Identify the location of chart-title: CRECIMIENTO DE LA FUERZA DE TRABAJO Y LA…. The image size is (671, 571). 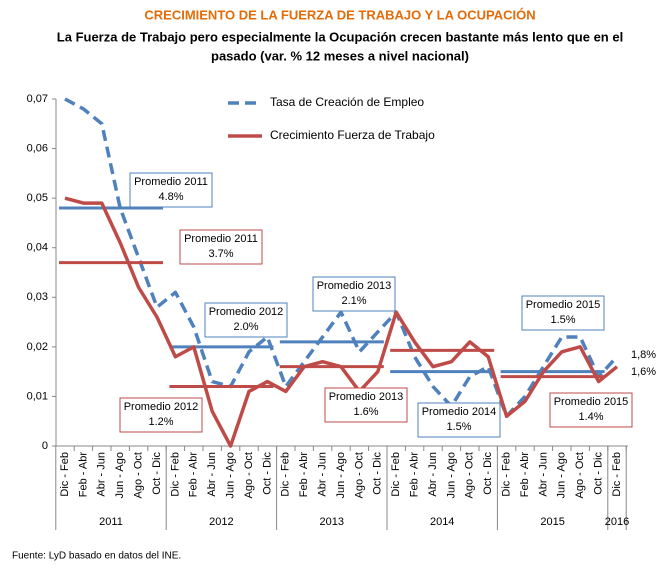
(339, 14).